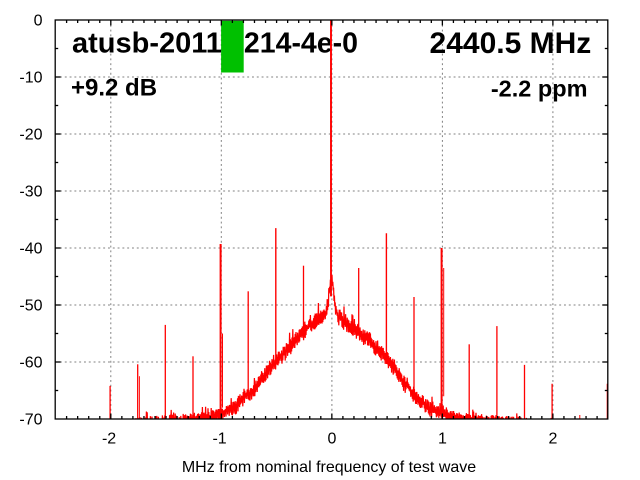  What do you see at coordinates (147, 44) in the screenshot?
I see `svg-text: atusb-2011` at bounding box center [147, 44].